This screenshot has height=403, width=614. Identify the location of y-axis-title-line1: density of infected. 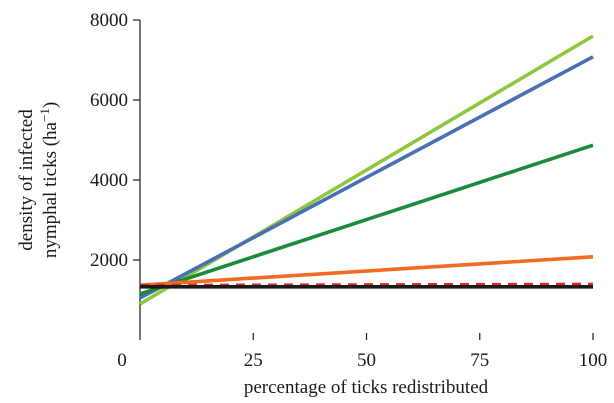
(26, 180).